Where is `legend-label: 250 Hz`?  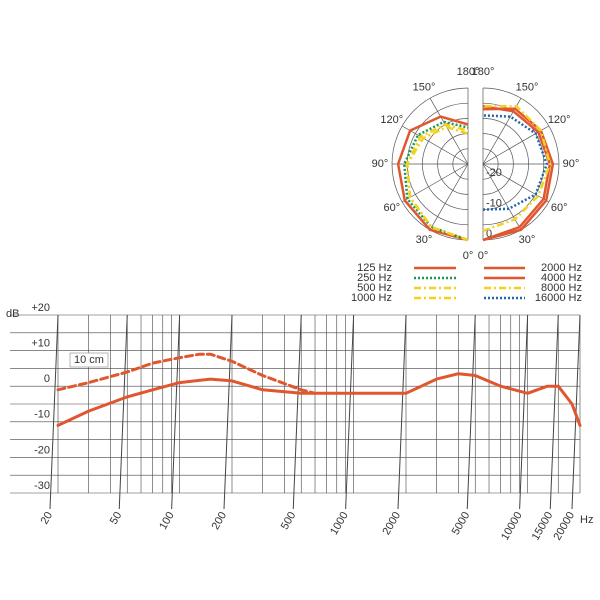 legend-label: 250 Hz is located at coordinates (374, 278).